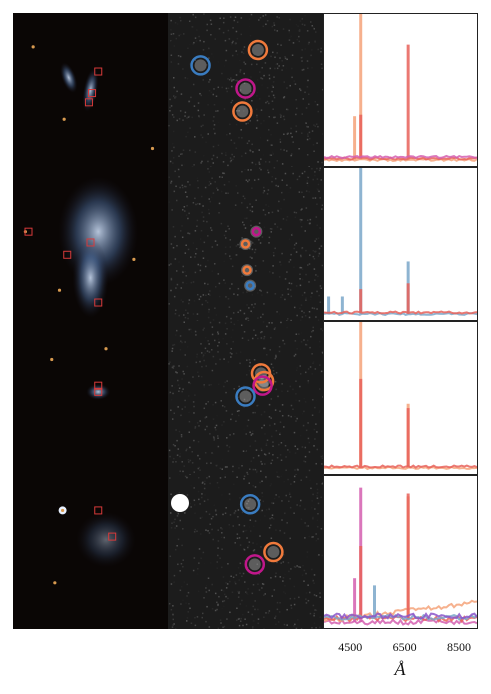  I want to click on x-axis-label: Å, so click(400, 669).